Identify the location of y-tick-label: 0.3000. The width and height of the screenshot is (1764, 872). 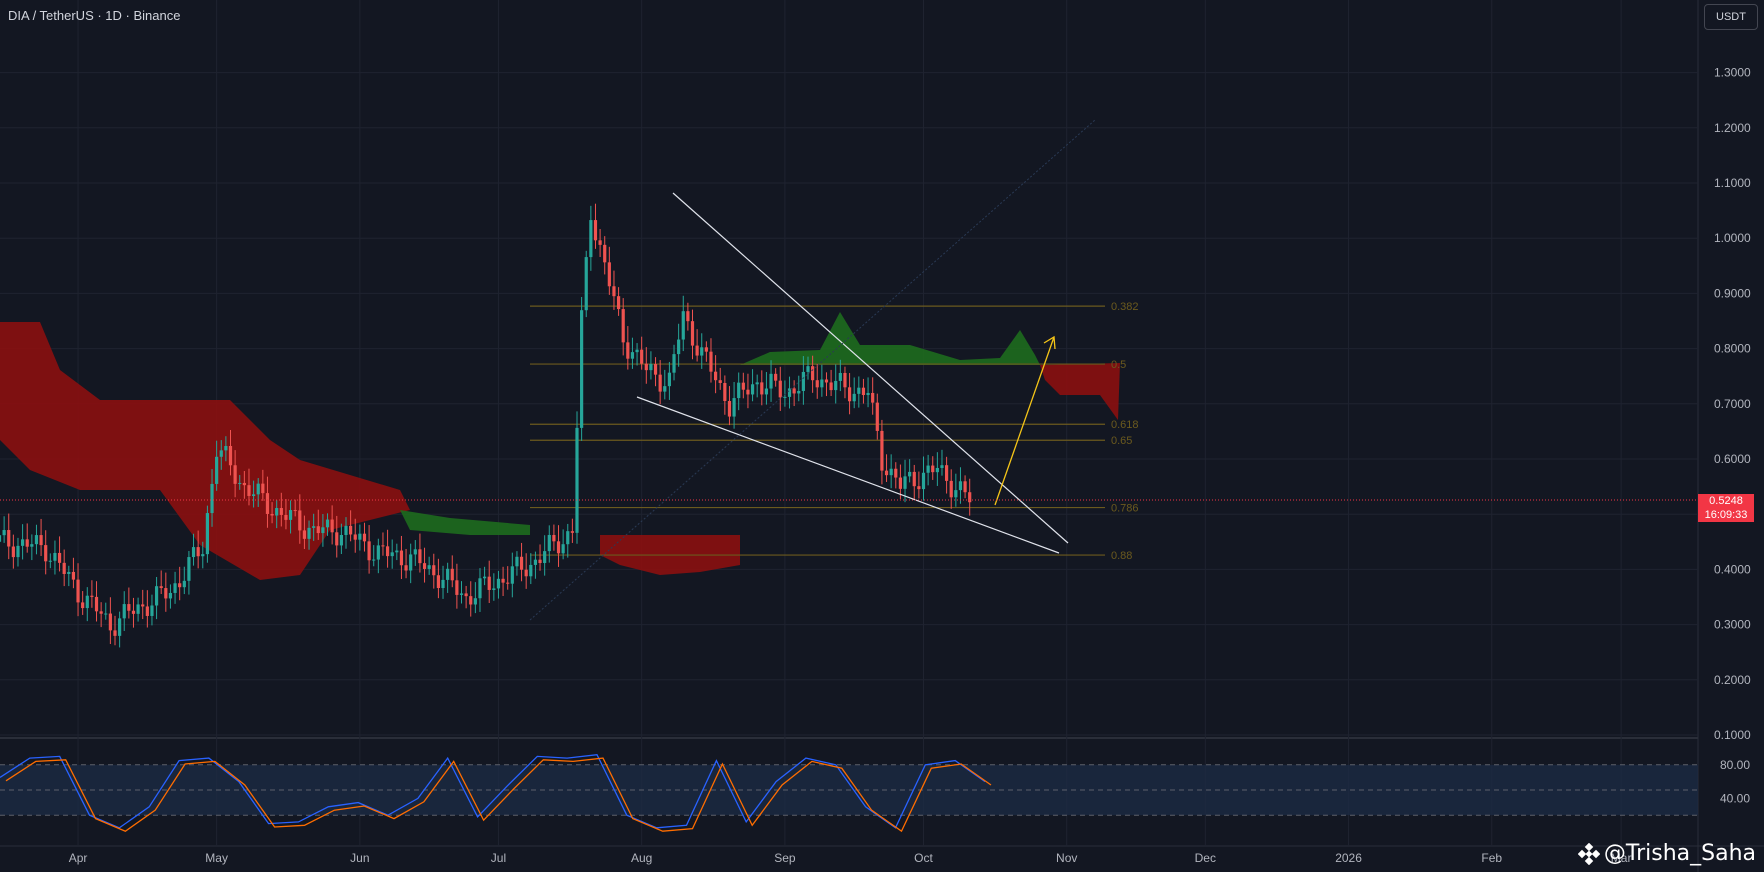
(1732, 625).